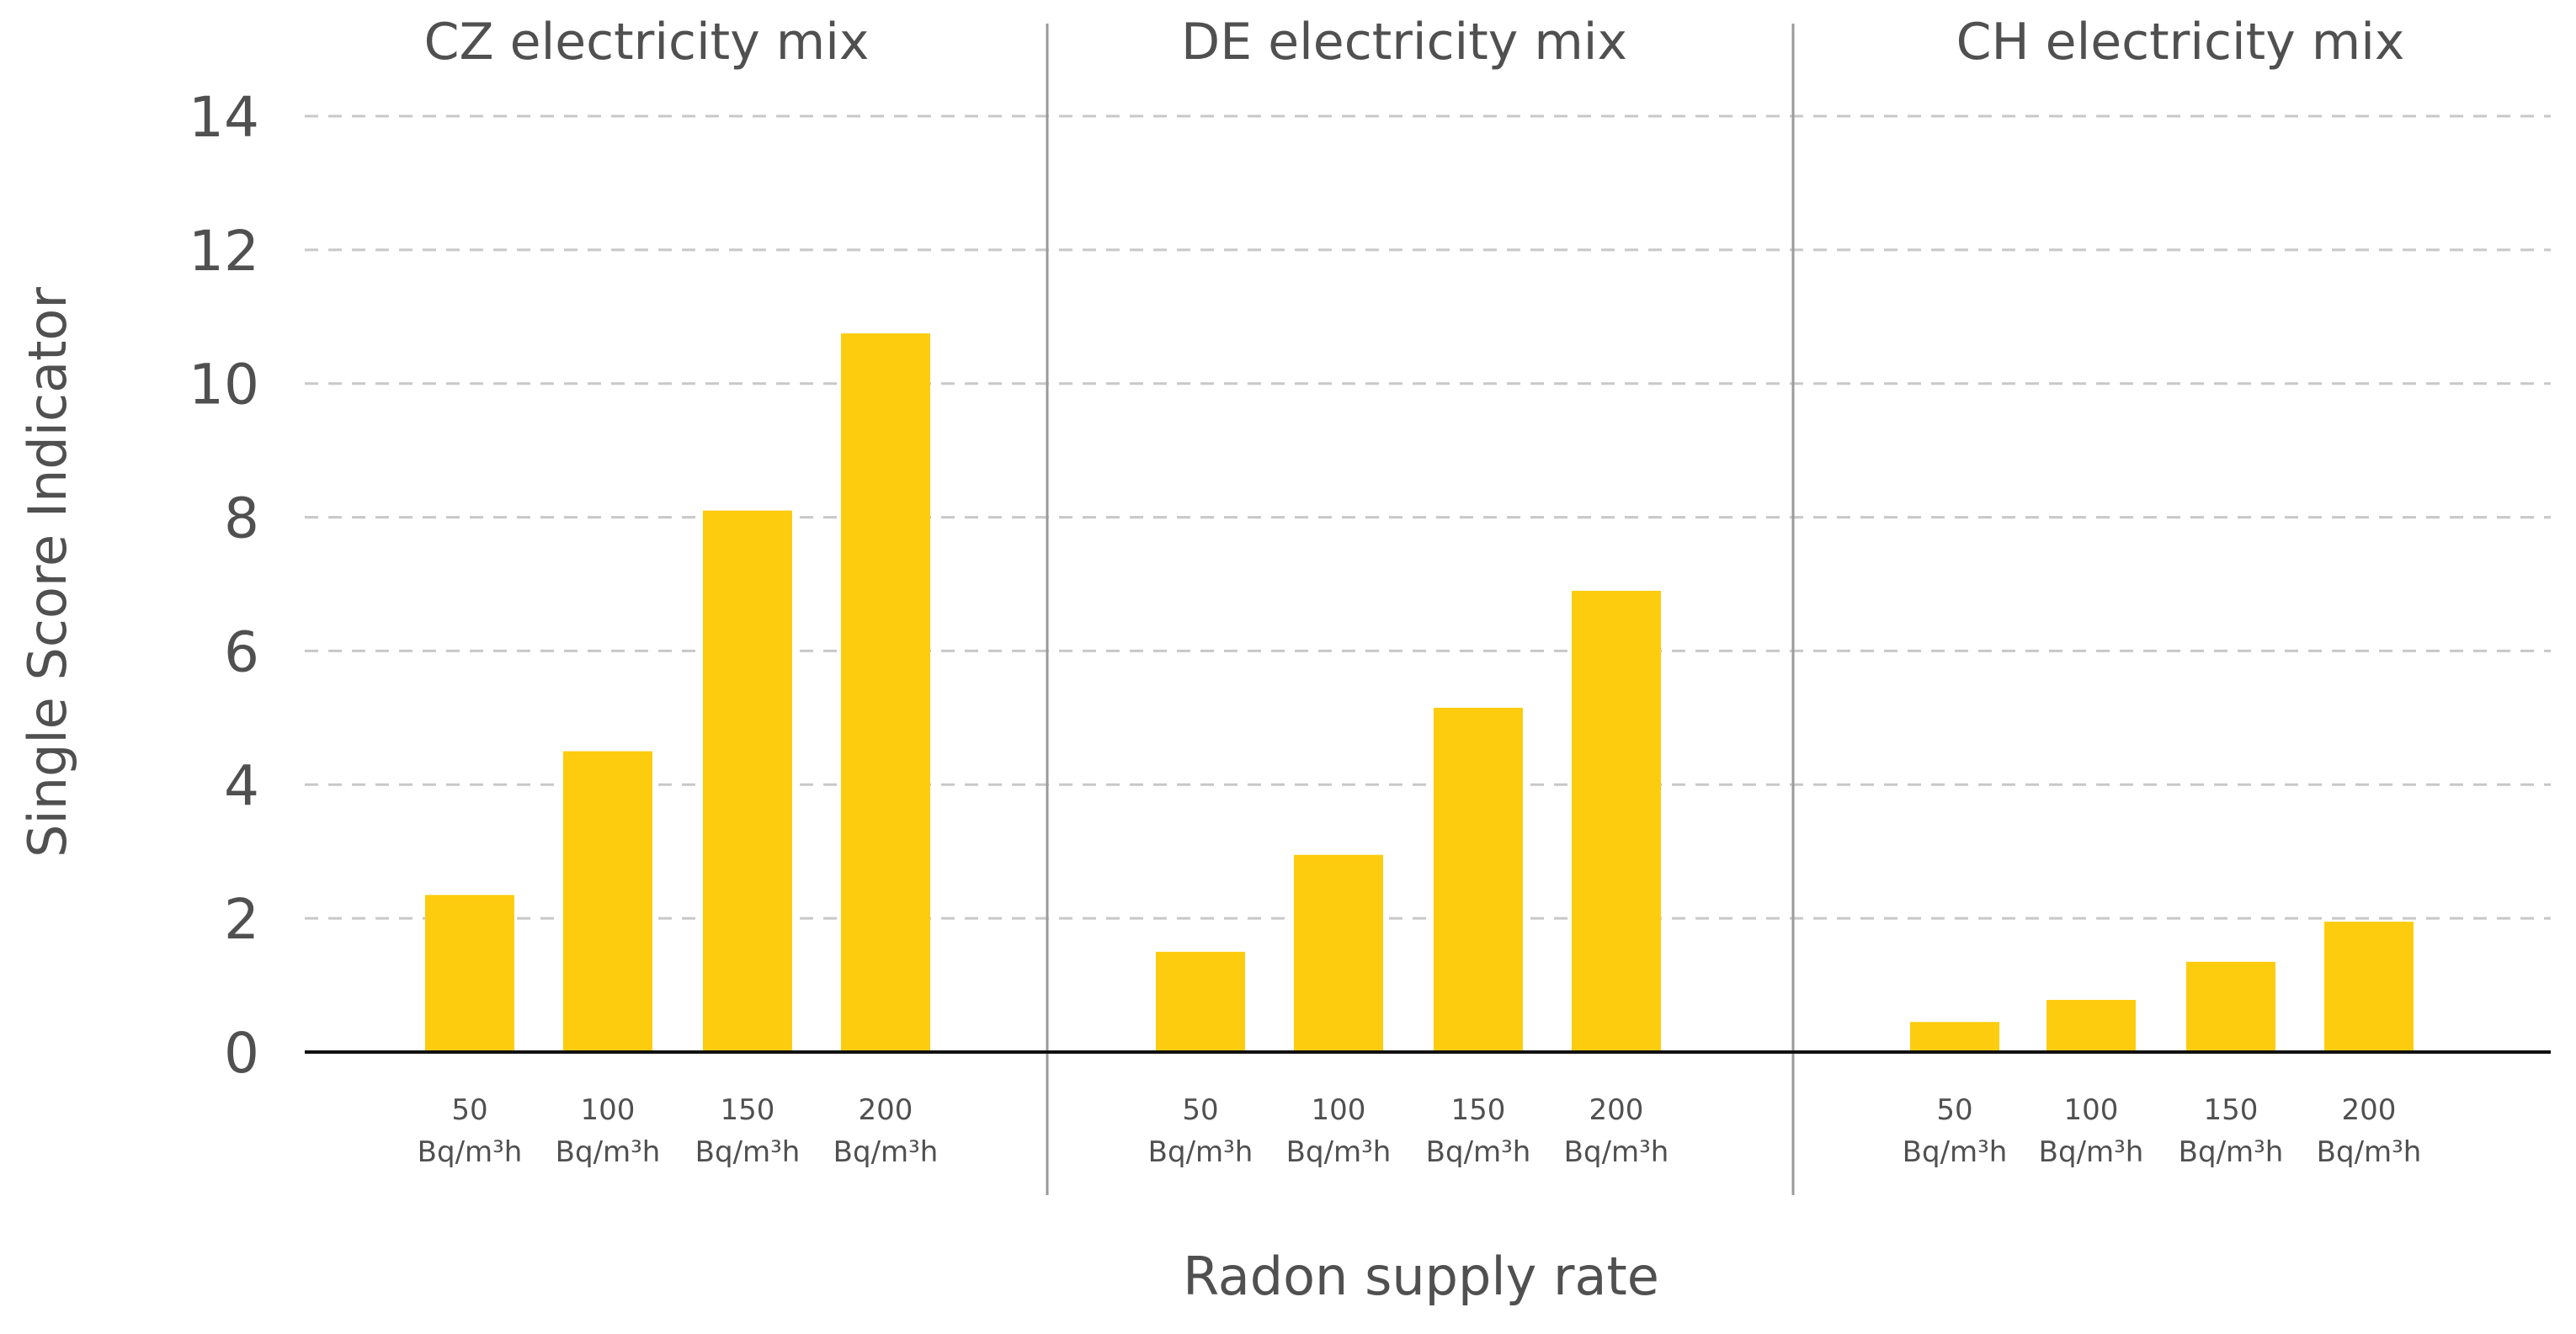 Image resolution: width=2576 pixels, height=1334 pixels. I want to click on y-tick-label: 2, so click(241, 920).